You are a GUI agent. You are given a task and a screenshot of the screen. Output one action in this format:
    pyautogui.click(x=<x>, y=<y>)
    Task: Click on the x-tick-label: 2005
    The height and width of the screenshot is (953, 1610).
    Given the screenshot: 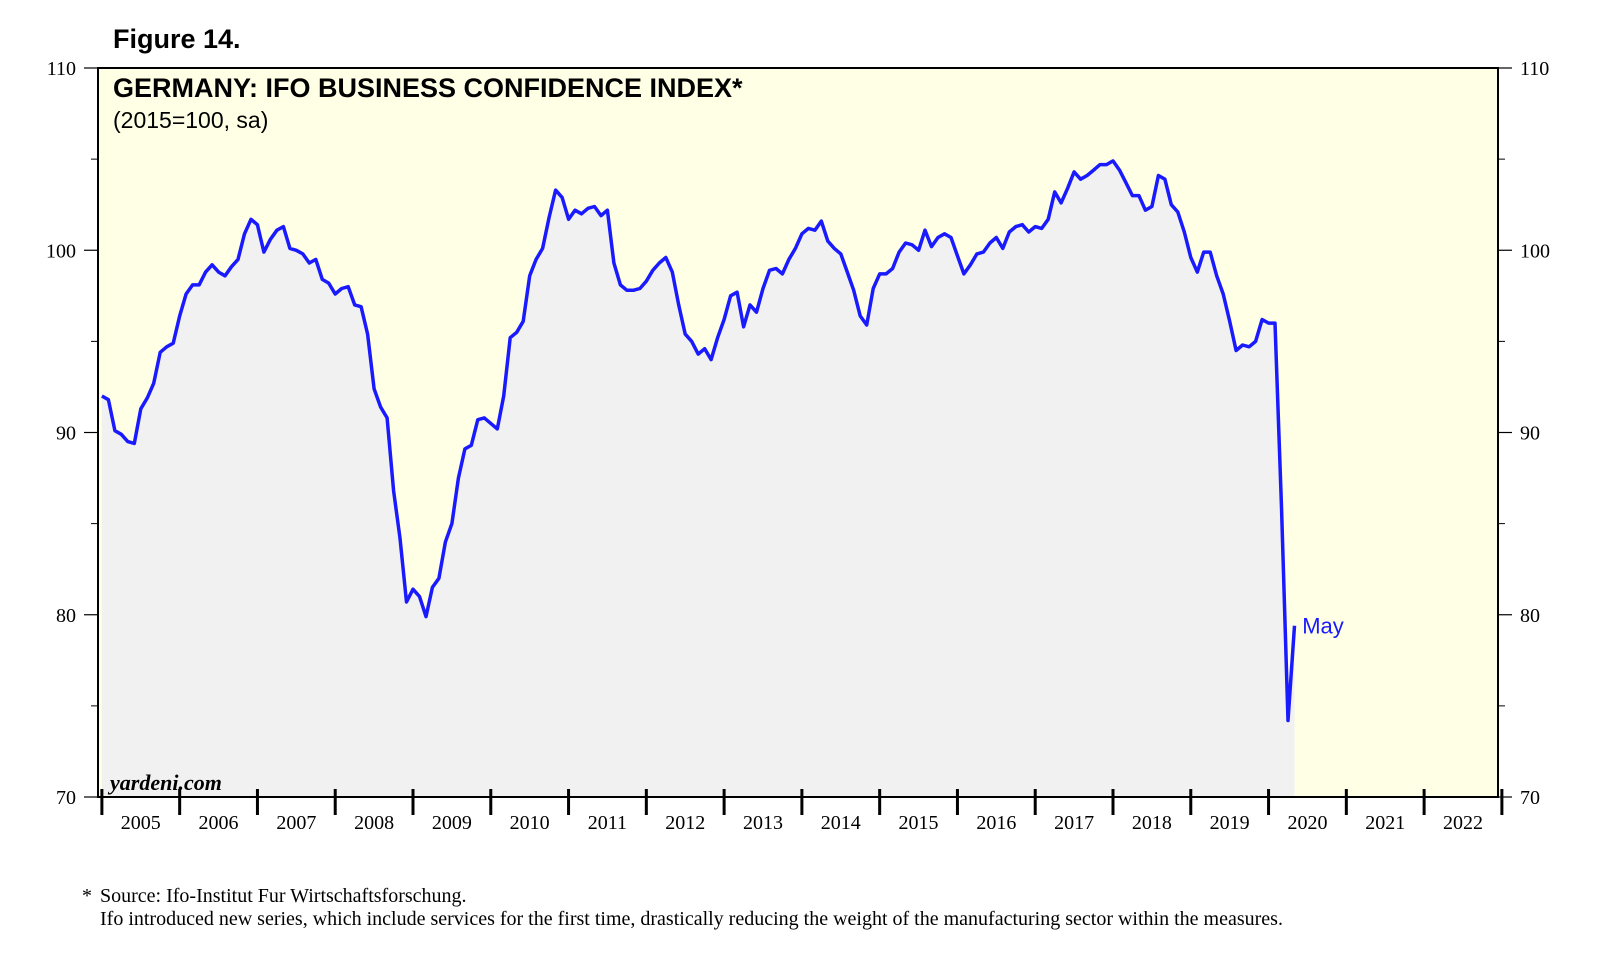 What is the action you would take?
    pyautogui.click(x=141, y=823)
    